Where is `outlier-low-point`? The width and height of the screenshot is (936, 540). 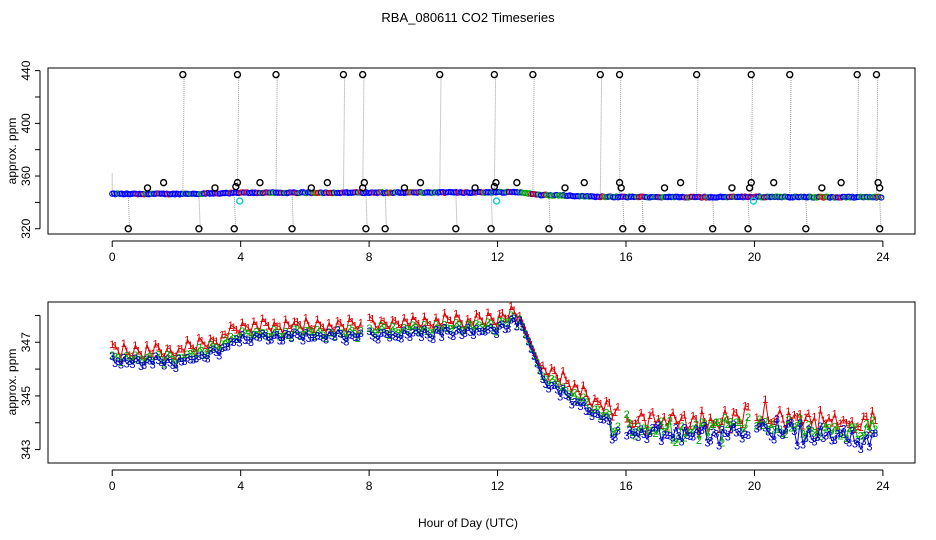
outlier-low-point is located at coordinates (128, 229).